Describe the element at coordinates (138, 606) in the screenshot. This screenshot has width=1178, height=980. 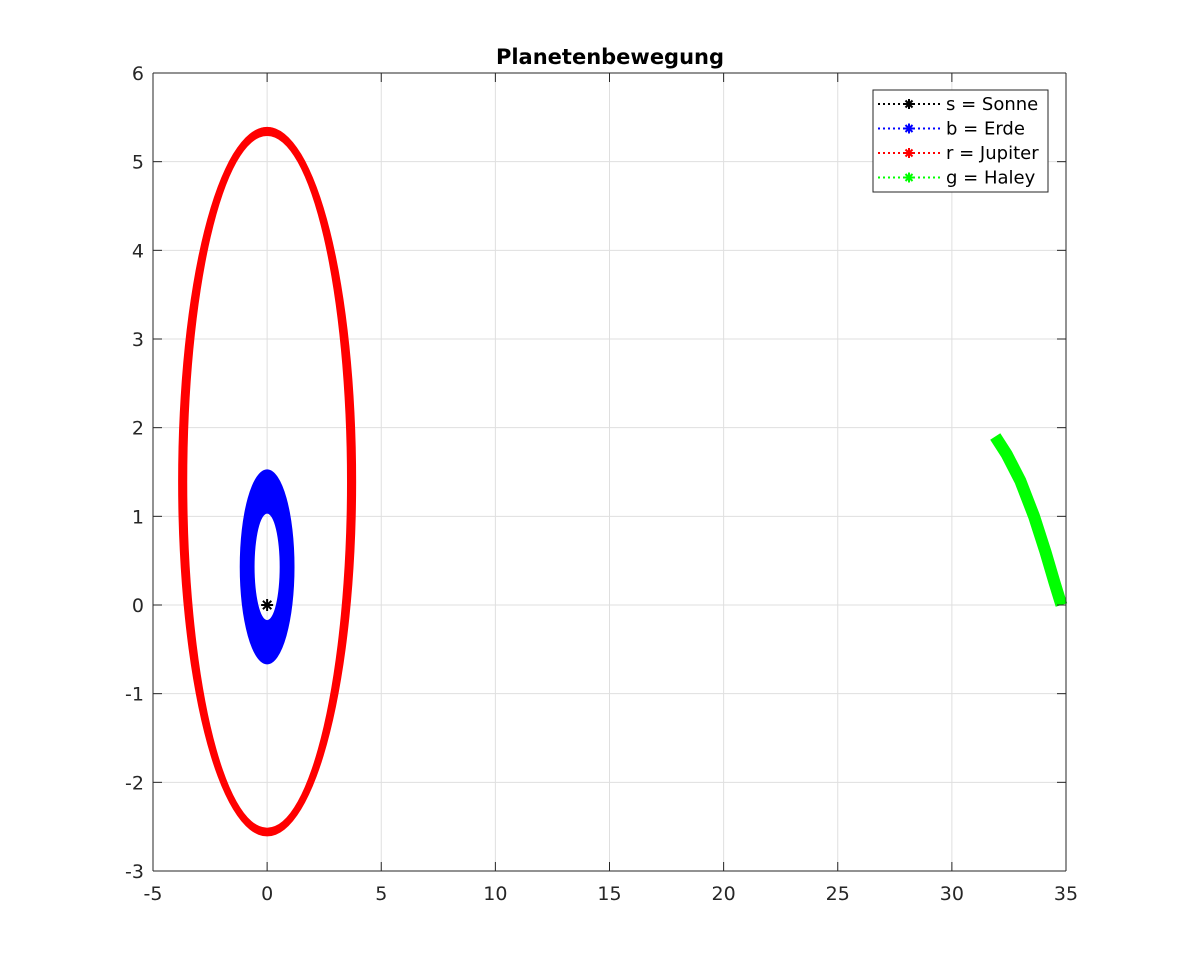
I see `y-tick-label: 0` at that location.